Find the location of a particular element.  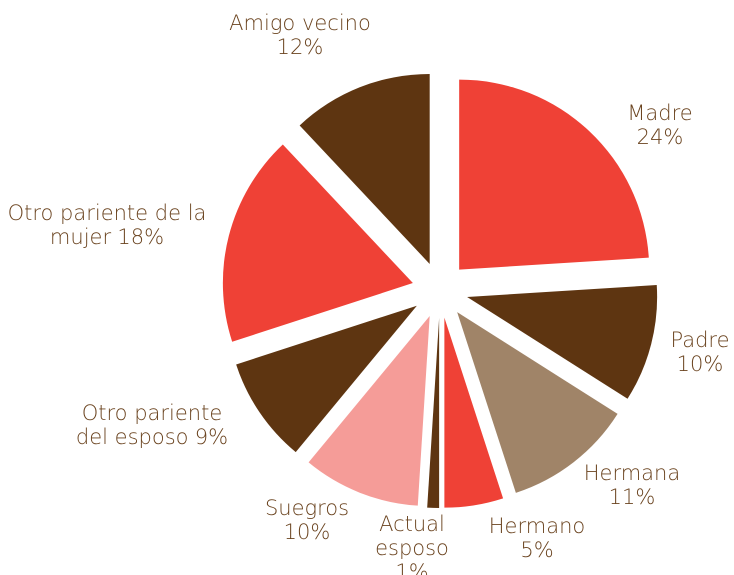

slice-label: Madre 24% is located at coordinates (660, 125).